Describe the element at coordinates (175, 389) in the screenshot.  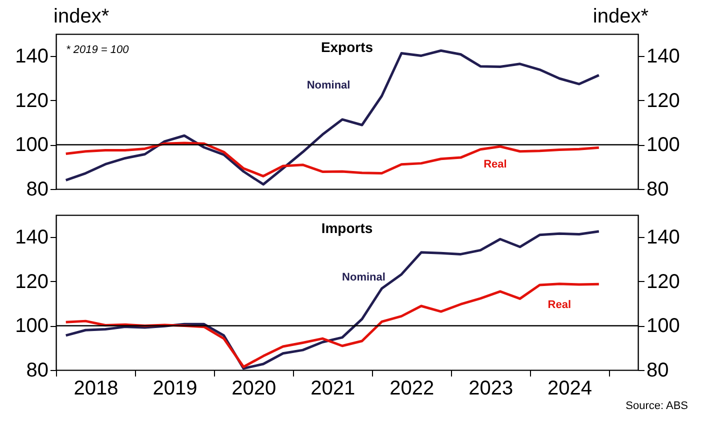
I see `x-tick-label: 2019` at that location.